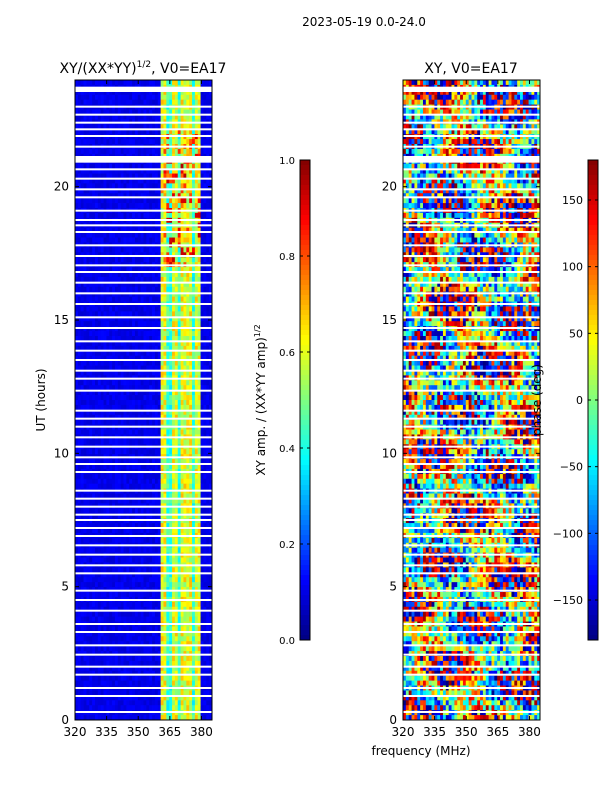  What do you see at coordinates (138, 732) in the screenshot?
I see `x-tick-label: 350` at bounding box center [138, 732].